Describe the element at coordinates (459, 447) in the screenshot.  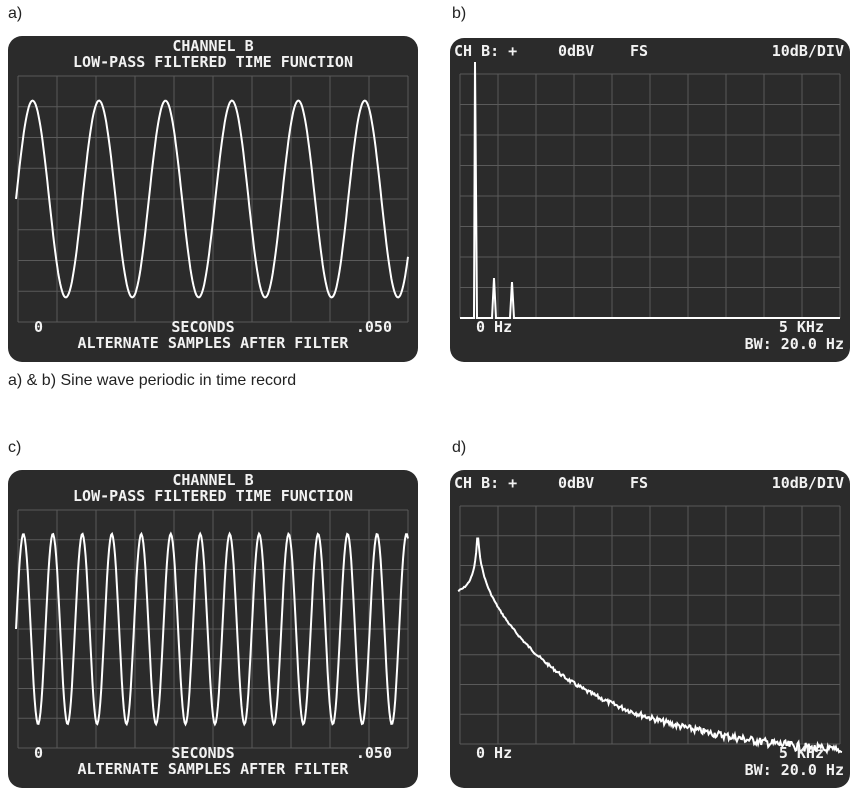
I see `panel-label: d)` at that location.